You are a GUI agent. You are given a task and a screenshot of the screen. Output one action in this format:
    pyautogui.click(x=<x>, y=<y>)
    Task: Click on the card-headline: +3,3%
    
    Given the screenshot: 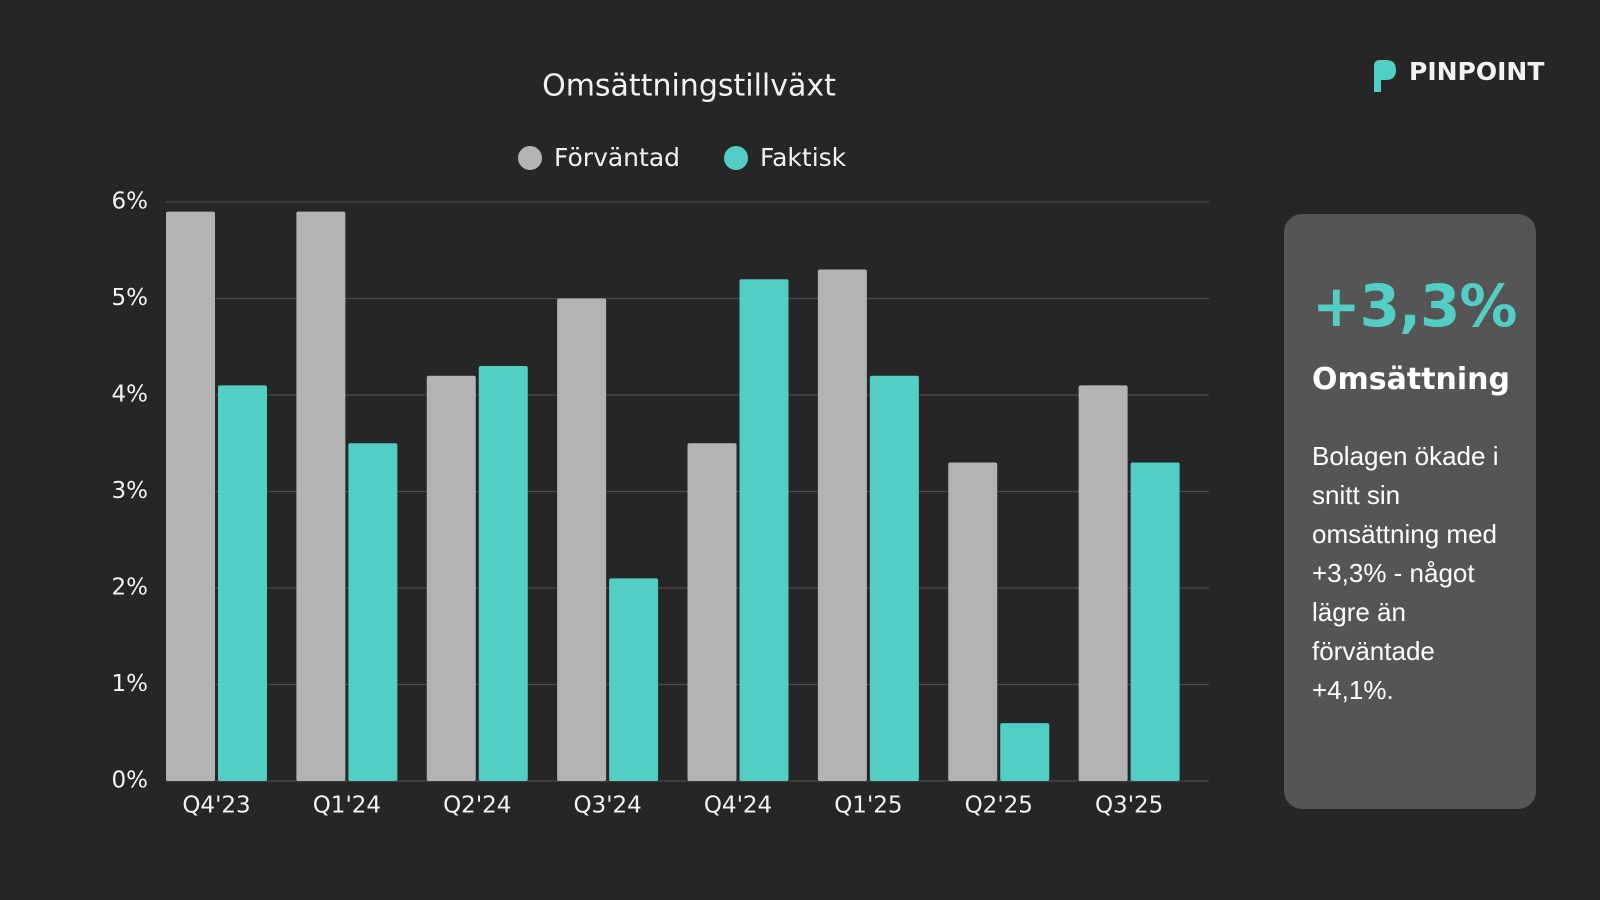 What is the action you would take?
    pyautogui.click(x=1414, y=306)
    